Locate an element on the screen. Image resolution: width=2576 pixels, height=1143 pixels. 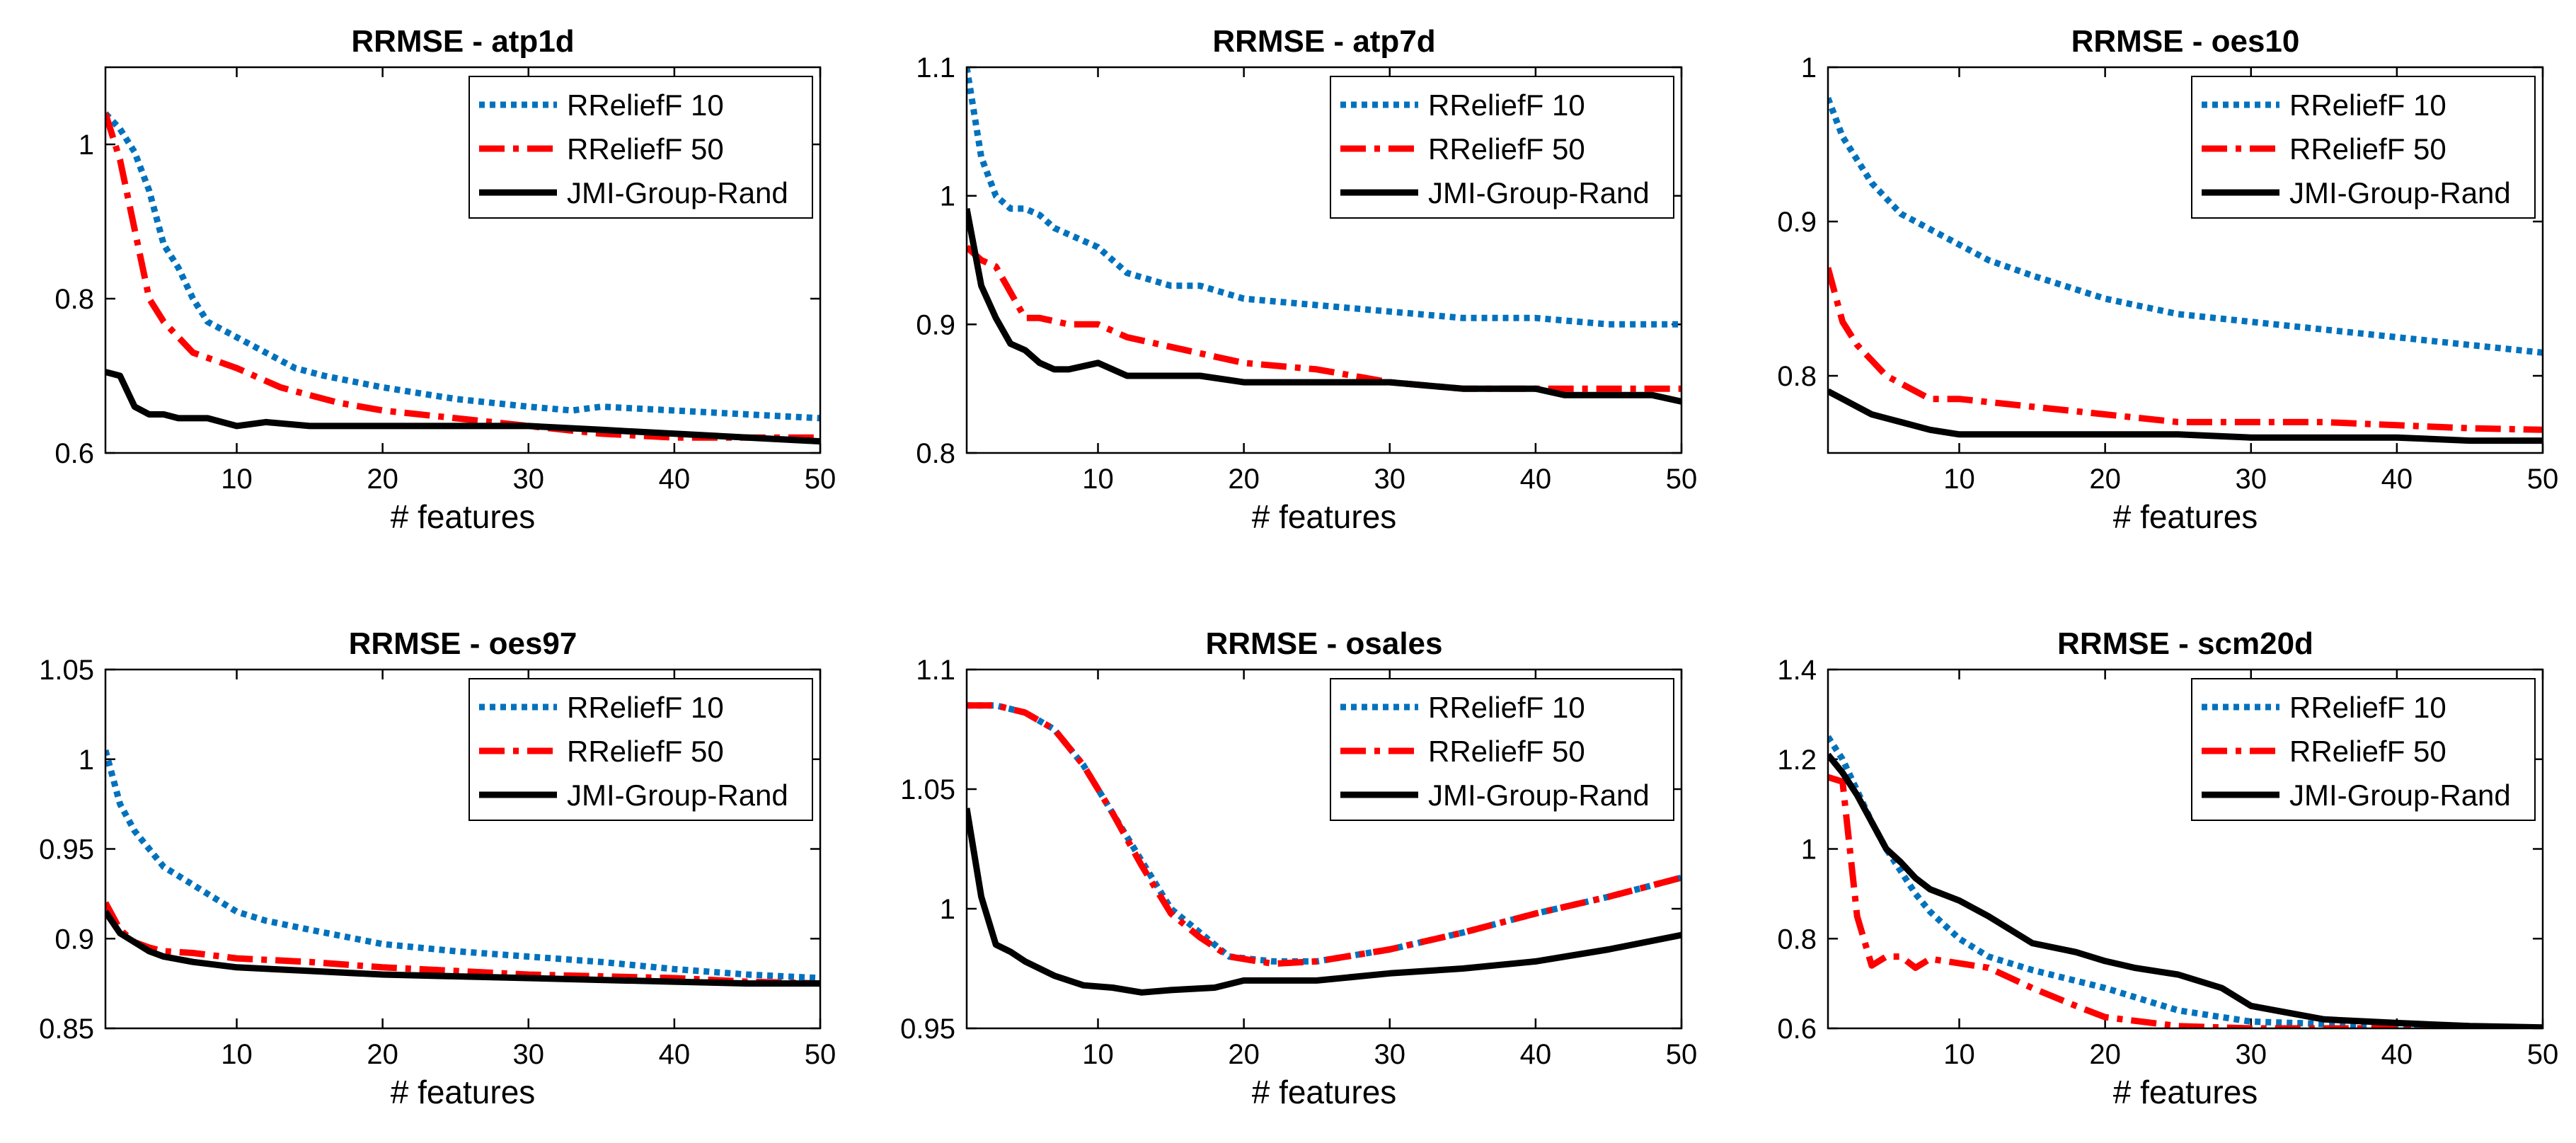
y-tick-label: 0.85 is located at coordinates (66, 1029).